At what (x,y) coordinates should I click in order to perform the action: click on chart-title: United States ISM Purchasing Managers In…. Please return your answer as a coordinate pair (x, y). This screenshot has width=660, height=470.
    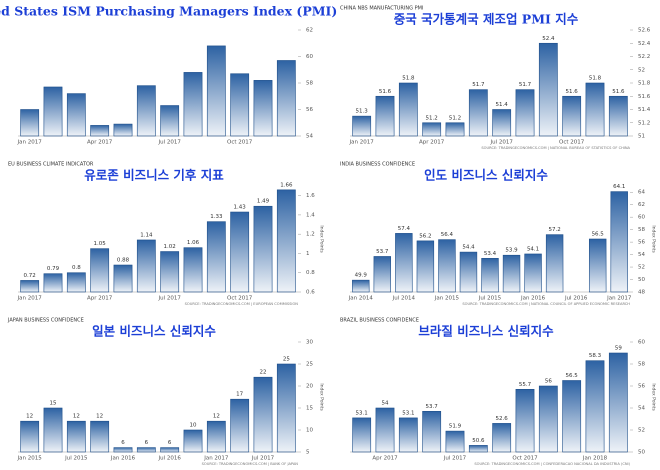
    Looking at the image, I should click on (168, 11).